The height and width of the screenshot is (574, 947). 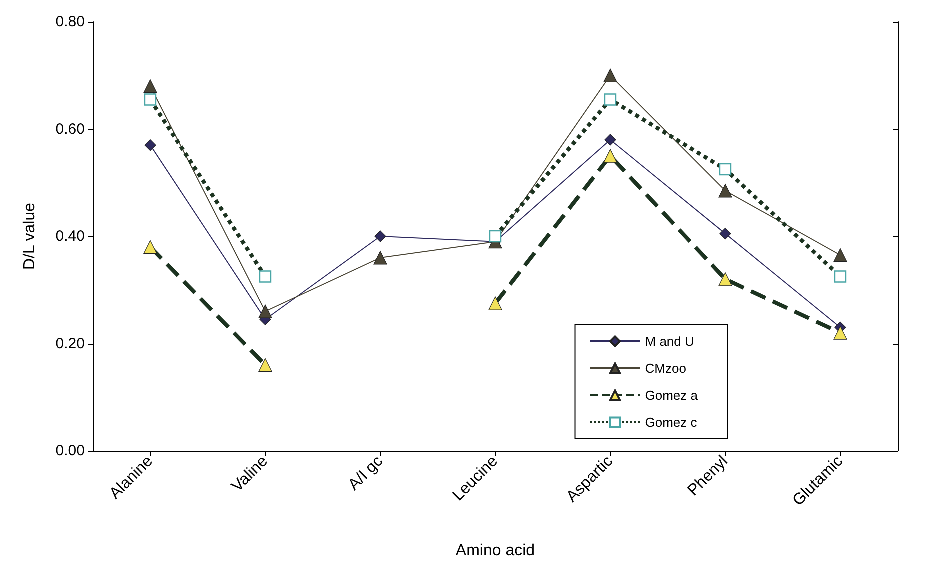 What do you see at coordinates (70, 22) in the screenshot?
I see `y-tick-label: 0.80` at bounding box center [70, 22].